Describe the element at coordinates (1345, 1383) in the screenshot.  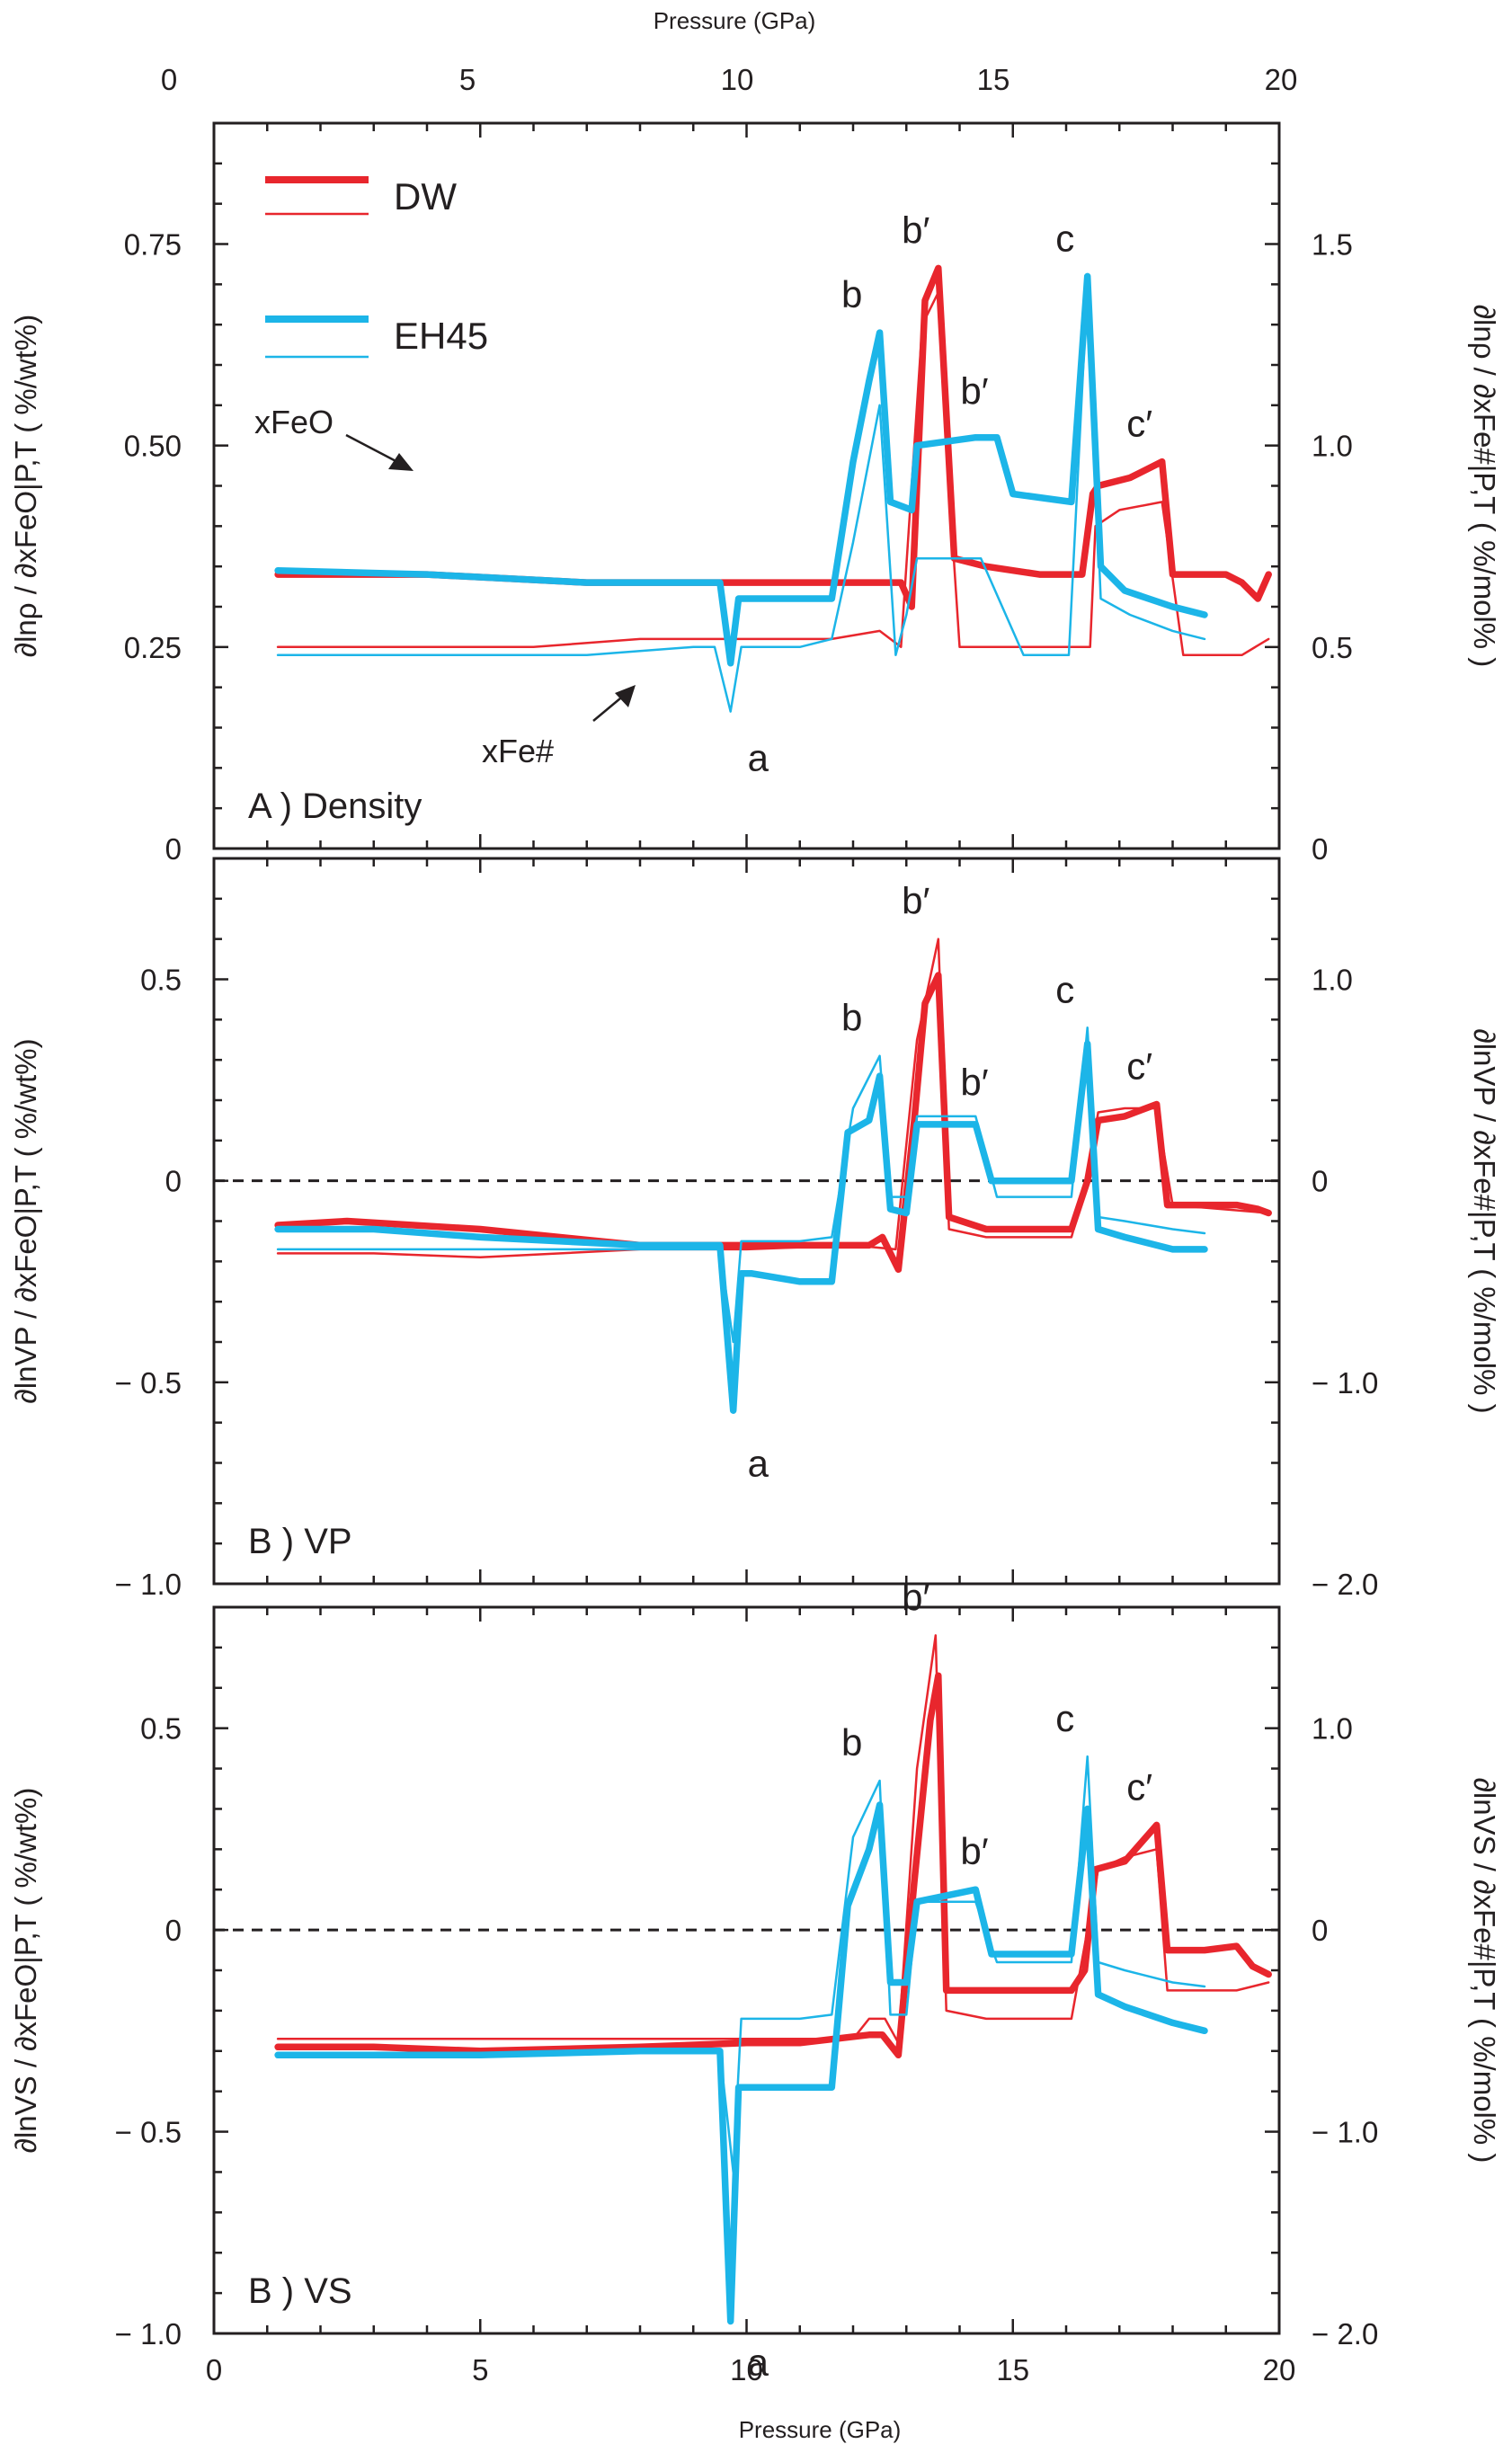
I see `vp-right-y-tick-label: − 1.0` at that location.